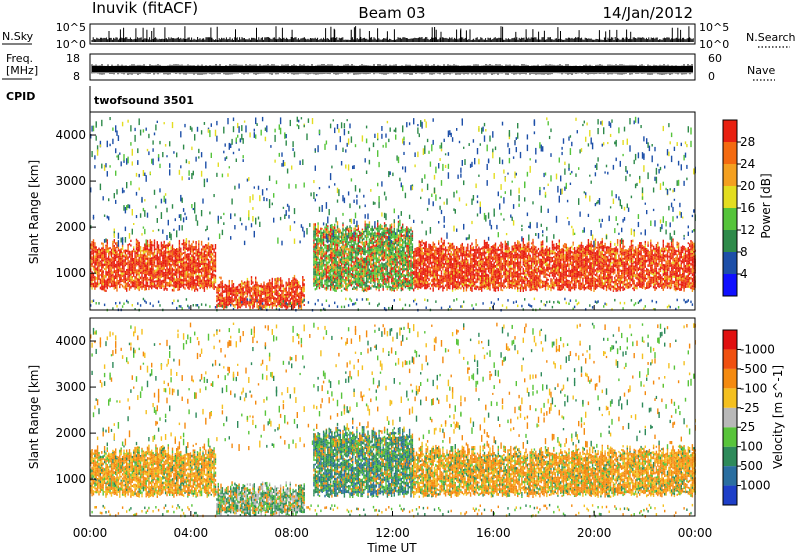  What do you see at coordinates (391, 13) in the screenshot?
I see `beam-title: Beam 03` at bounding box center [391, 13].